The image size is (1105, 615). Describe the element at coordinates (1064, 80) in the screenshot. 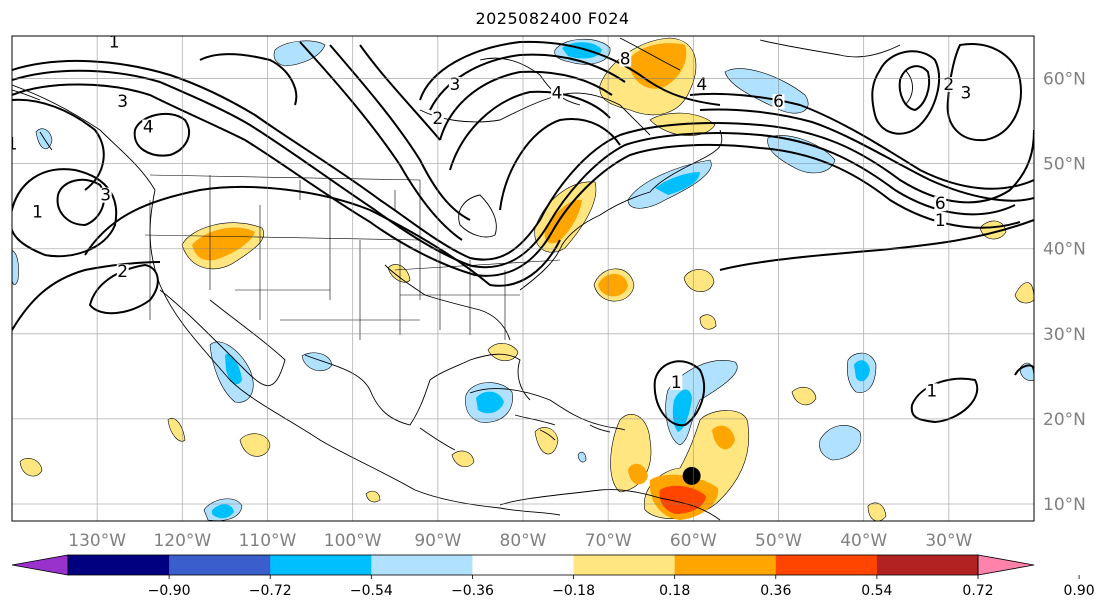

I see `latitude-label: 60°N` at that location.